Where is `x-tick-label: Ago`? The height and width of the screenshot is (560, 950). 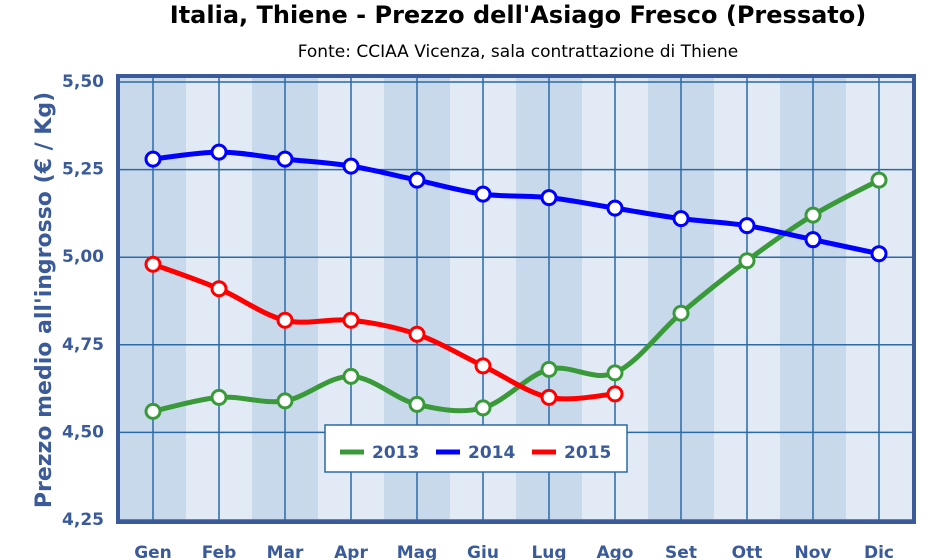 x-tick-label: Ago is located at coordinates (614, 551).